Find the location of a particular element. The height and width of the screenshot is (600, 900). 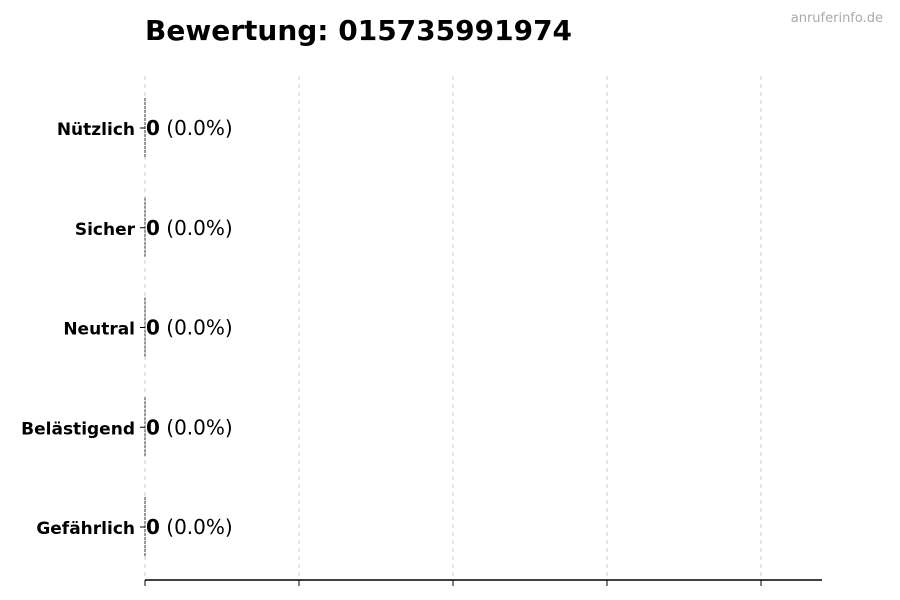

watermark: anruferinfo.de is located at coordinates (837, 18).